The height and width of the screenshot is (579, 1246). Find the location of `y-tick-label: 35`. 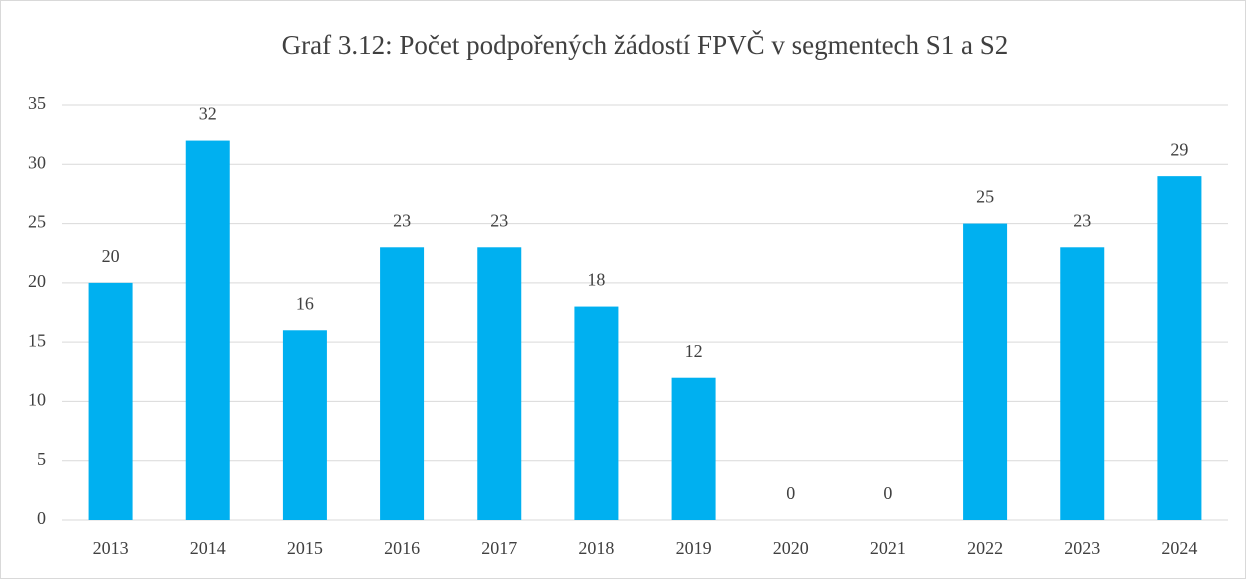

y-tick-label: 35 is located at coordinates (37, 103).